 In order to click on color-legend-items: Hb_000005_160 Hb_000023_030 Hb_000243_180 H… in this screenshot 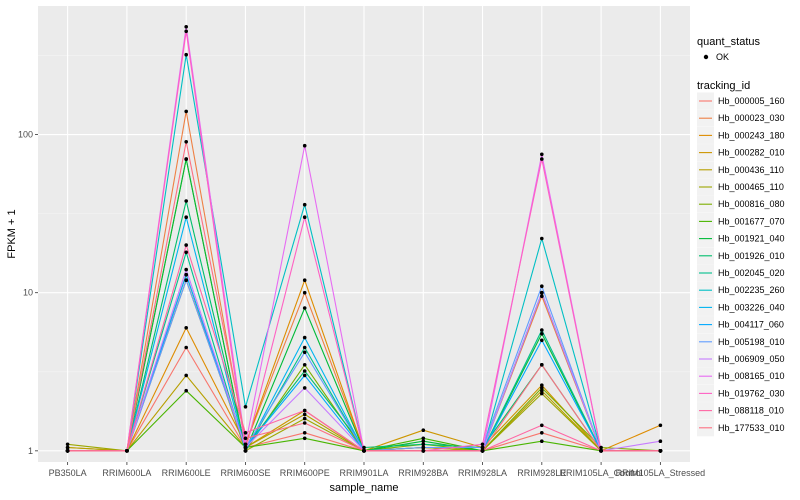, I will do `click(741, 264)`.